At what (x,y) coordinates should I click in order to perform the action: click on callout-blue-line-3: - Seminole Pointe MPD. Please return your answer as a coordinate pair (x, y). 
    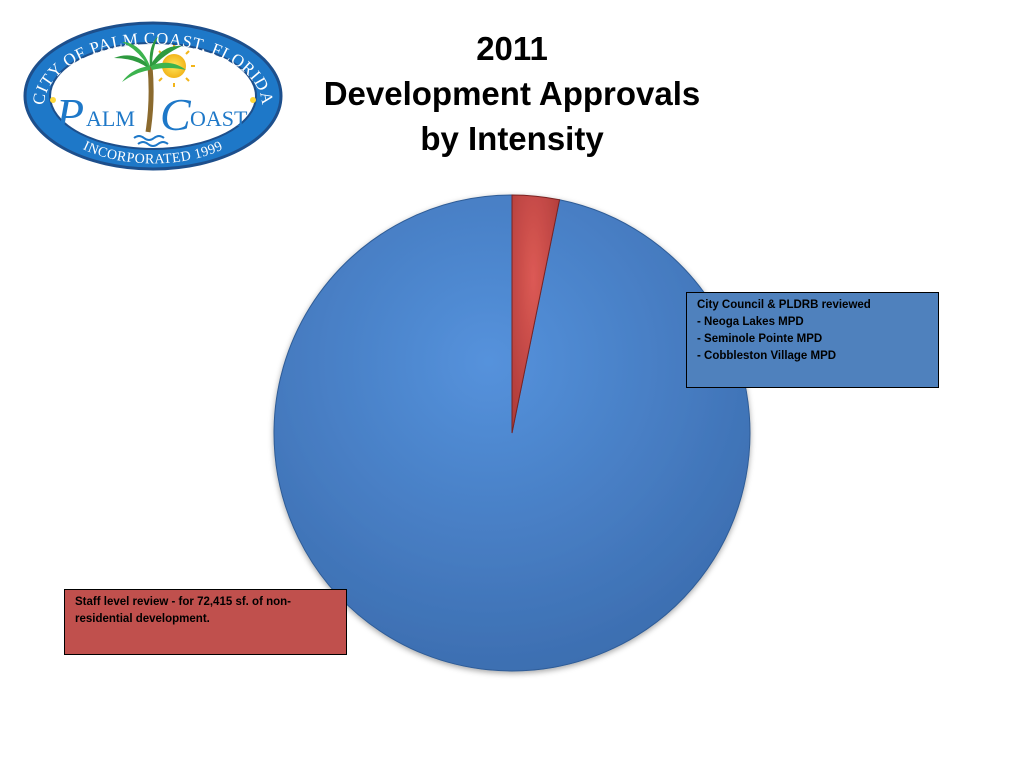
    Looking at the image, I should click on (760, 339).